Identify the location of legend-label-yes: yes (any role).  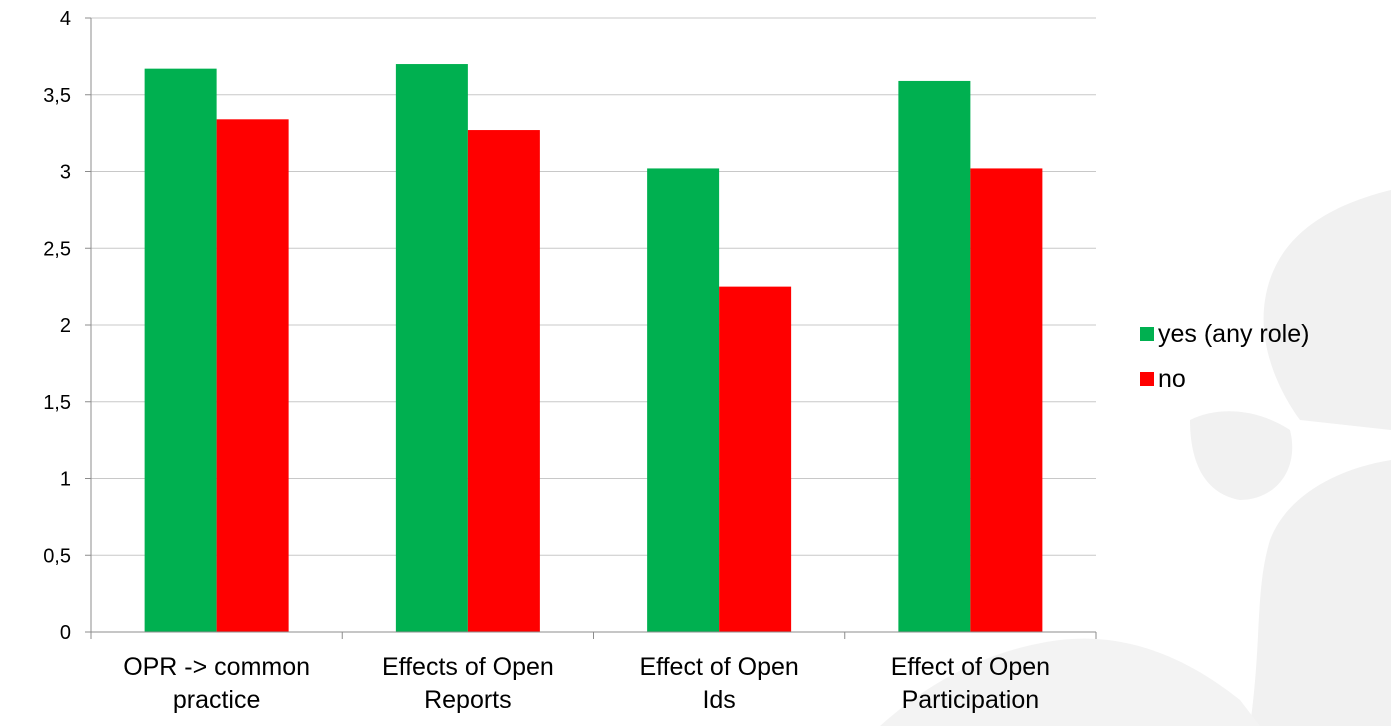
(1234, 333).